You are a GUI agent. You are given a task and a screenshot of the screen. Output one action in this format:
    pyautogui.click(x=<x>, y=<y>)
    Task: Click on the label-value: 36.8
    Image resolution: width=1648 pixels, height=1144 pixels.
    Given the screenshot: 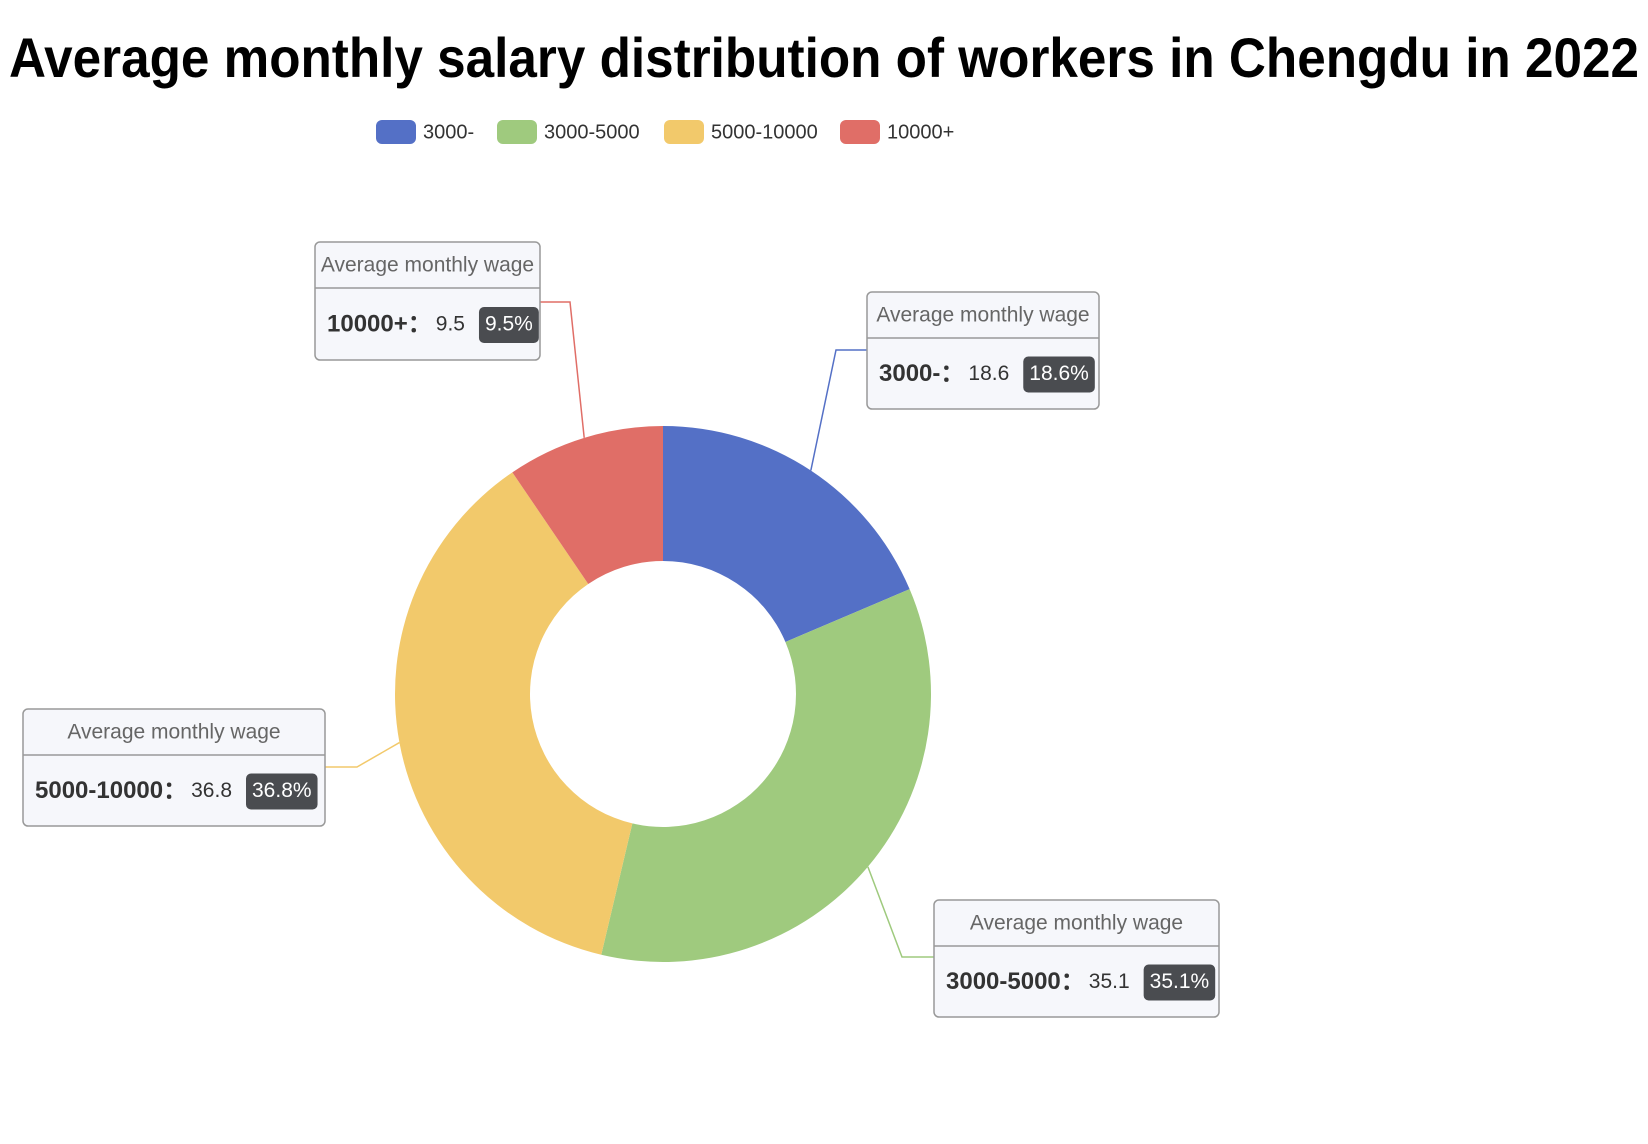 What is the action you would take?
    pyautogui.click(x=211, y=790)
    